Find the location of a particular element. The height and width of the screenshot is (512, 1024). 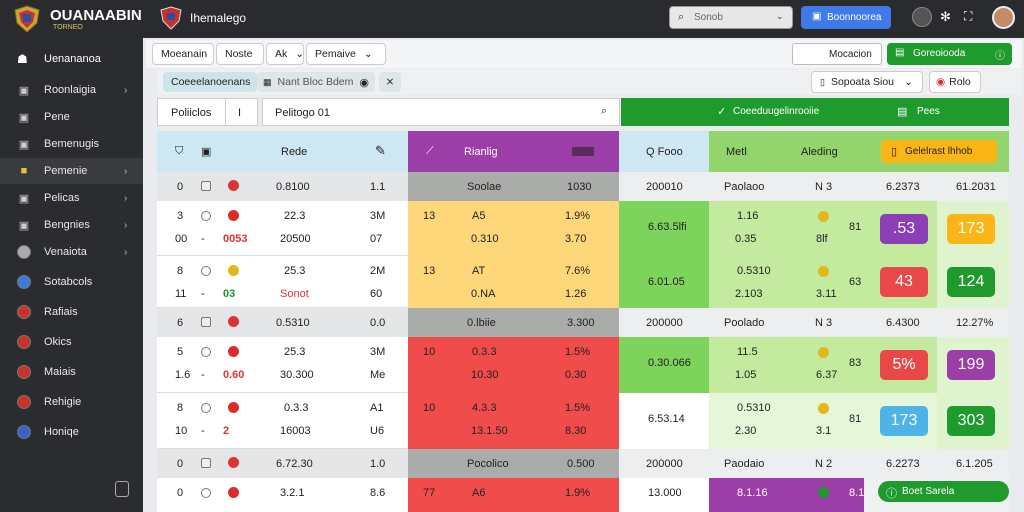

value-chip: 5% is located at coordinates (904, 365).